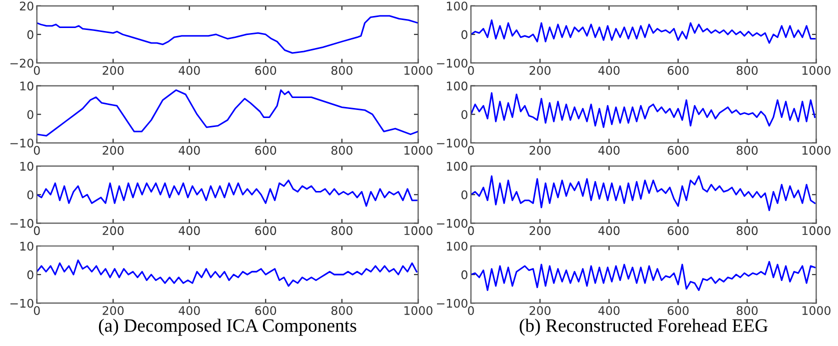 Image resolution: width=838 pixels, height=346 pixels. What do you see at coordinates (644, 327) in the screenshot?
I see `x-axis-title: (b) Reconstructed Forehead EEG` at bounding box center [644, 327].